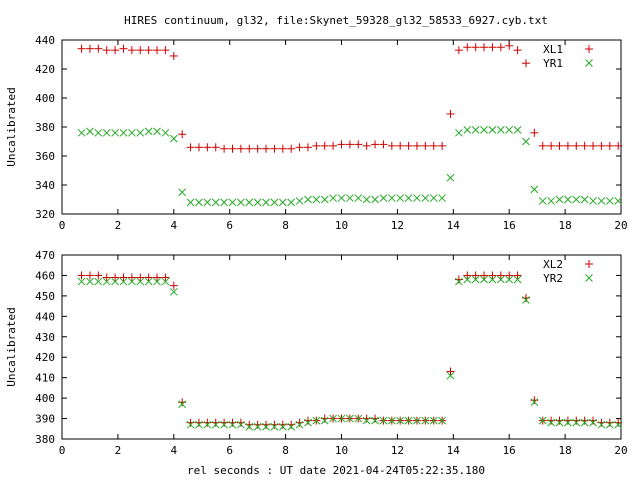  What do you see at coordinates (589, 63) in the screenshot?
I see `legend-marker-YR1` at bounding box center [589, 63].